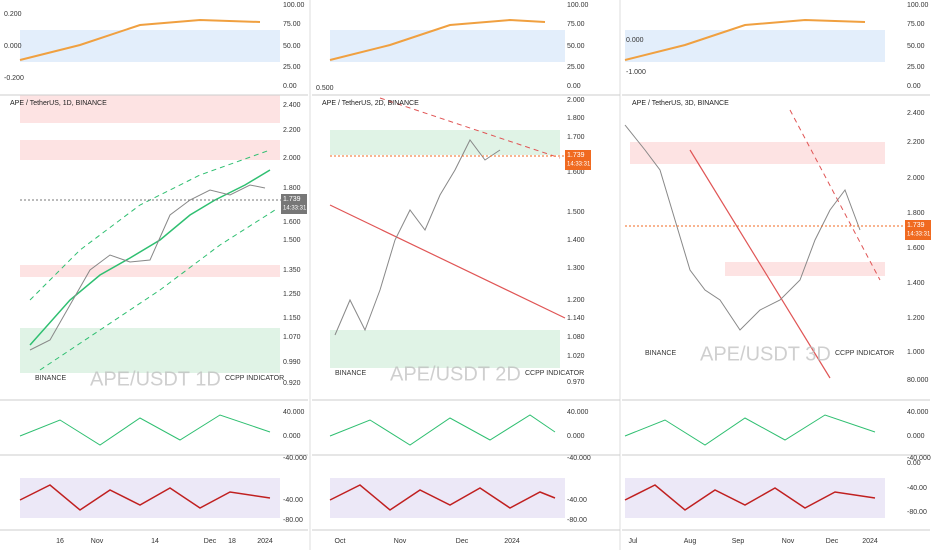  Describe the element at coordinates (58, 103) in the screenshot. I see `chart-title: APE / TetherUS, 1D, BINANCE` at that location.